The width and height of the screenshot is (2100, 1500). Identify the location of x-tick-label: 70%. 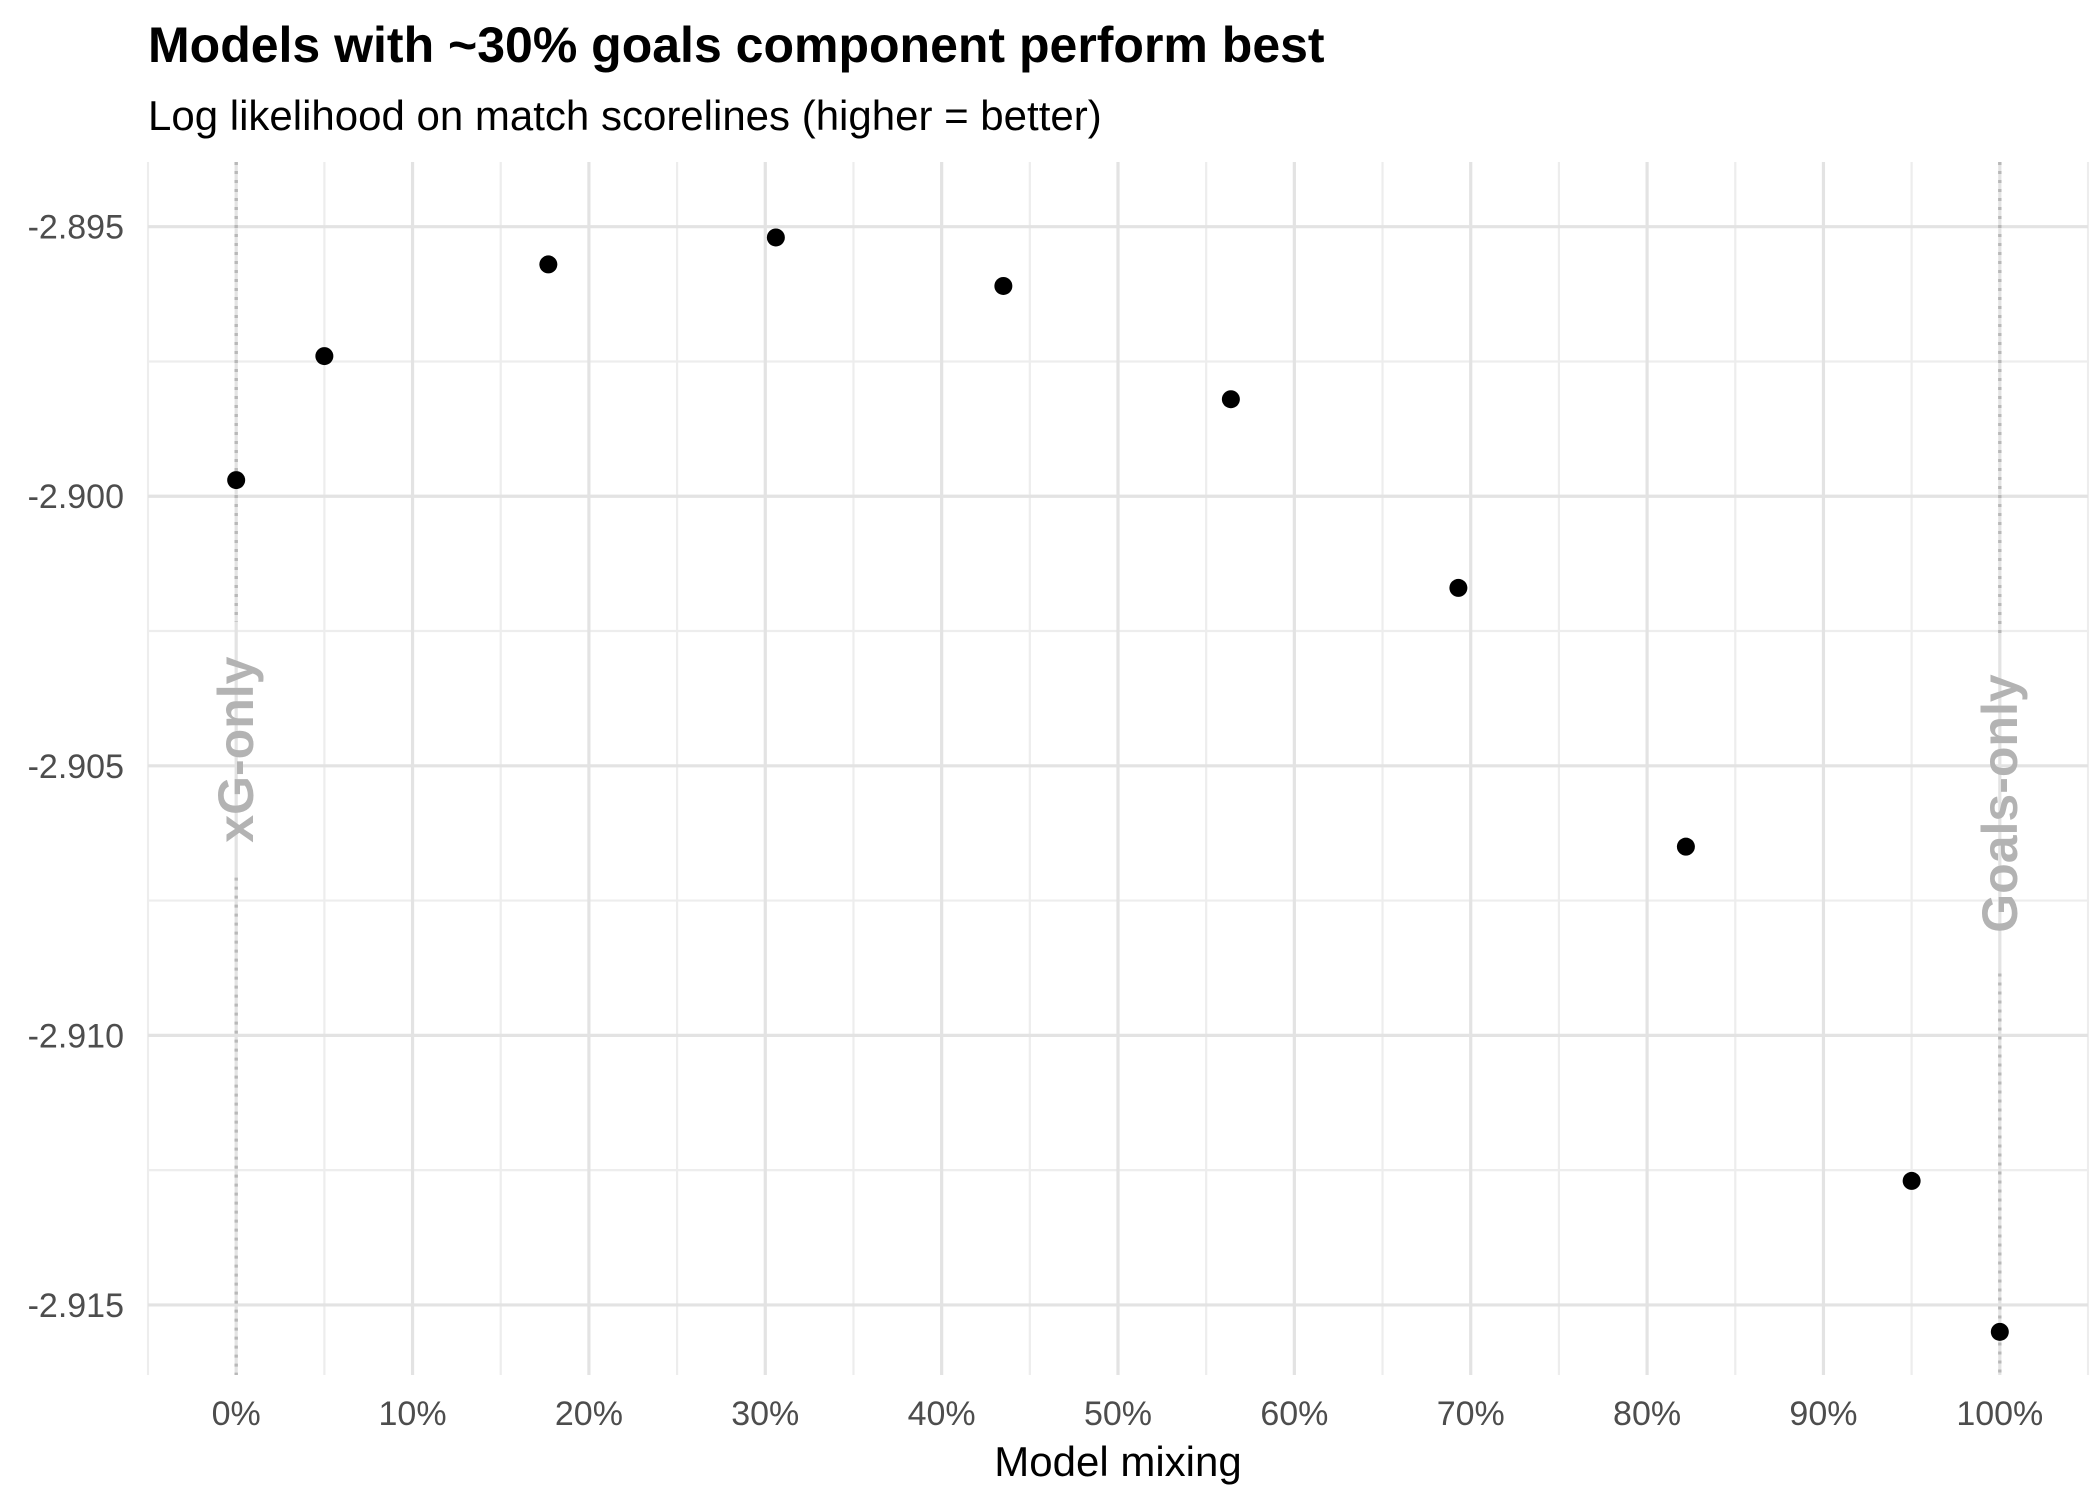
(1471, 1414).